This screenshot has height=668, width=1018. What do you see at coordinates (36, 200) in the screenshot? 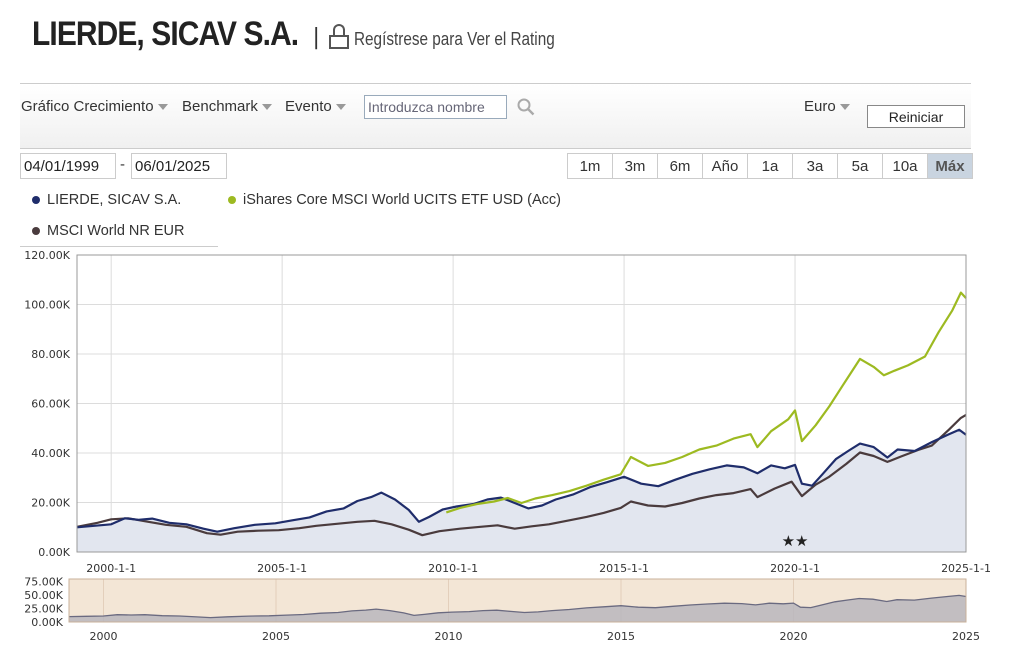
I see `legend-dot-lierde` at bounding box center [36, 200].